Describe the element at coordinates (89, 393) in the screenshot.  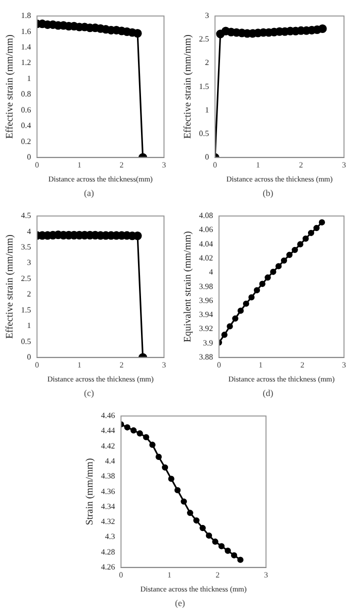
I see `text: (c)` at that location.